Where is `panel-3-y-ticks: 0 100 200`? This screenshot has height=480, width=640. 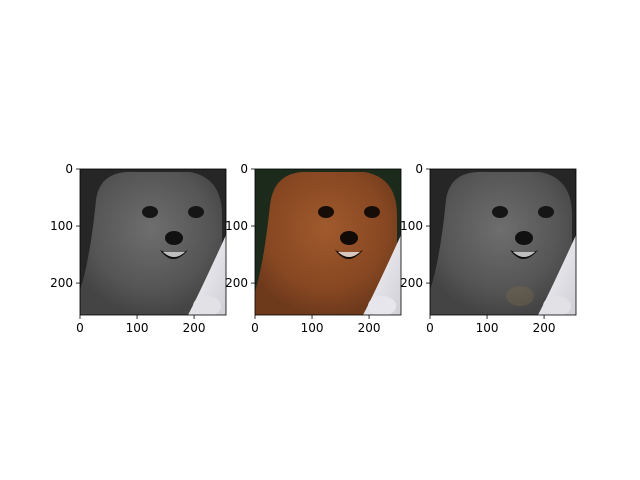 panel-3-y-ticks: 0 100 200 is located at coordinates (415, 226).